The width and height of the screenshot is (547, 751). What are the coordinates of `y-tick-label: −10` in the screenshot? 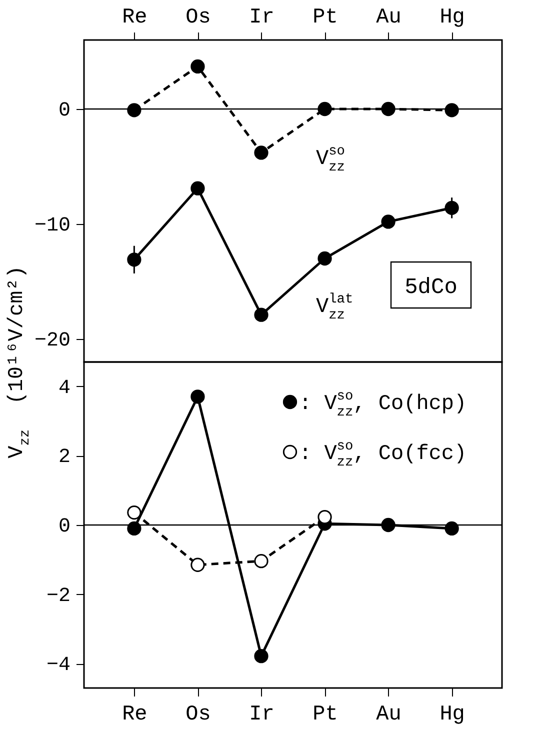 It's located at (52, 226).